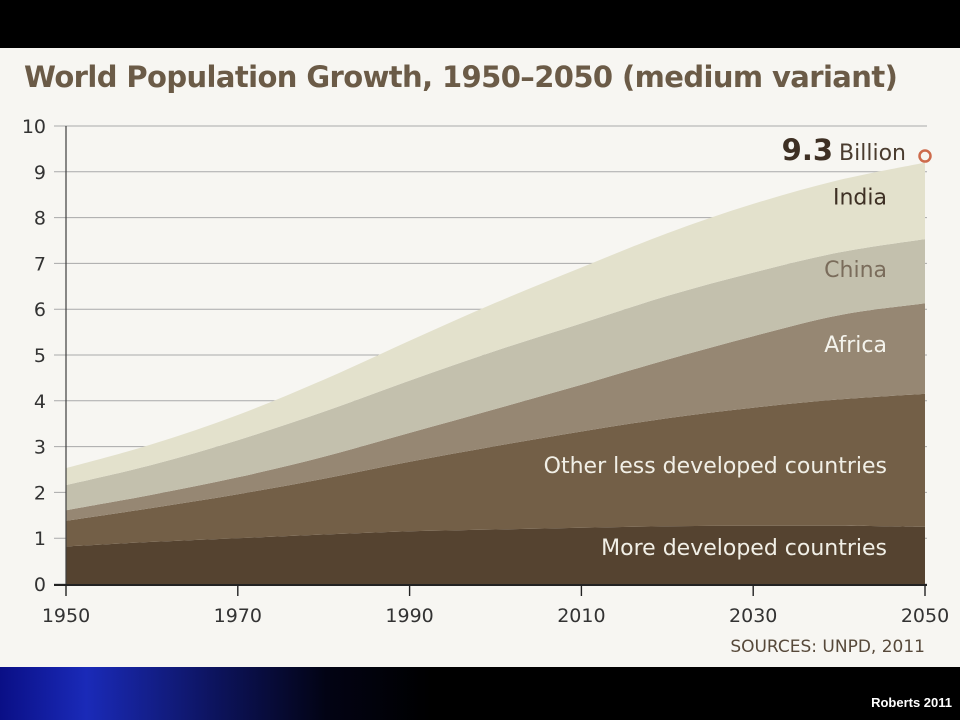 The height and width of the screenshot is (720, 960). What do you see at coordinates (40, 585) in the screenshot?
I see `y-tick-label: 0` at bounding box center [40, 585].